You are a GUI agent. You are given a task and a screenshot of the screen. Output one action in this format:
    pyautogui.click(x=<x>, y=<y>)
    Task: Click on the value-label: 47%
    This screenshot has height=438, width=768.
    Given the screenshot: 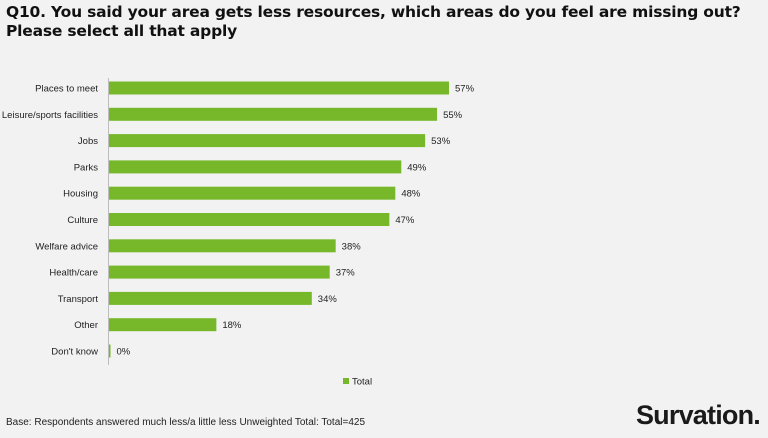 What is the action you would take?
    pyautogui.click(x=405, y=220)
    